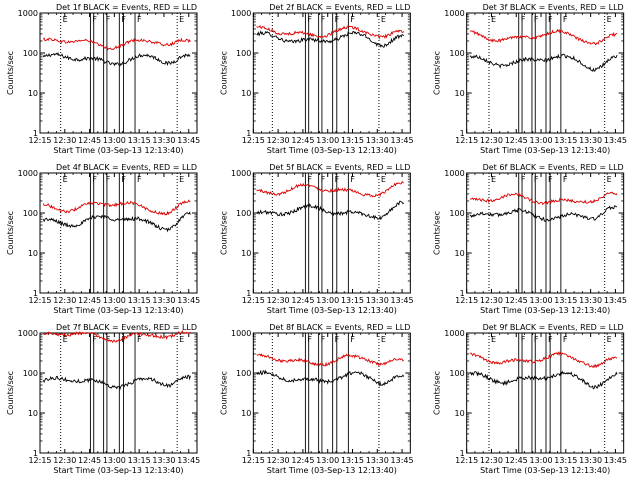 The image size is (640, 480). What do you see at coordinates (126, 327) in the screenshot?
I see `chart-title: Det 7f BLACK = Events, RED = LLD` at bounding box center [126, 327].